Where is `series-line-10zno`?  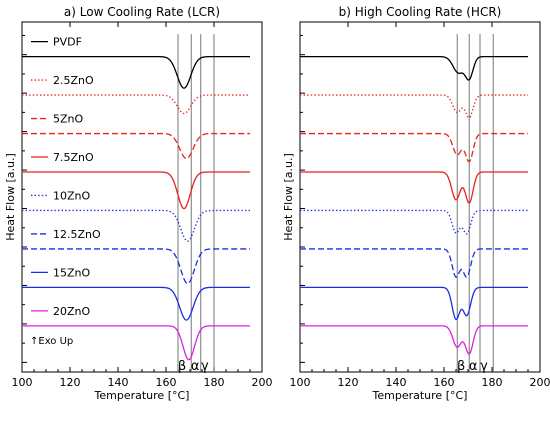
series-line-10zno is located at coordinates (414, 222).